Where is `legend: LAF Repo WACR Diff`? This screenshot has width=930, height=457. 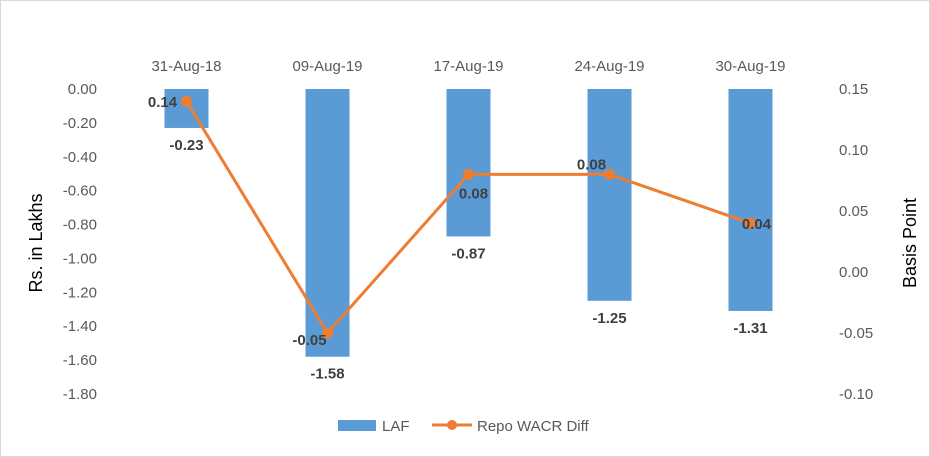
legend: LAF Repo WACR Diff is located at coordinates (464, 426).